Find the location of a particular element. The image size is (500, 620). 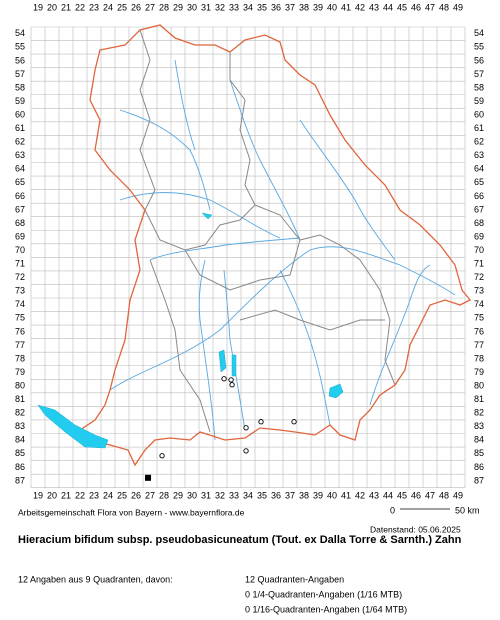

row-label: 80 is located at coordinates (20, 385).